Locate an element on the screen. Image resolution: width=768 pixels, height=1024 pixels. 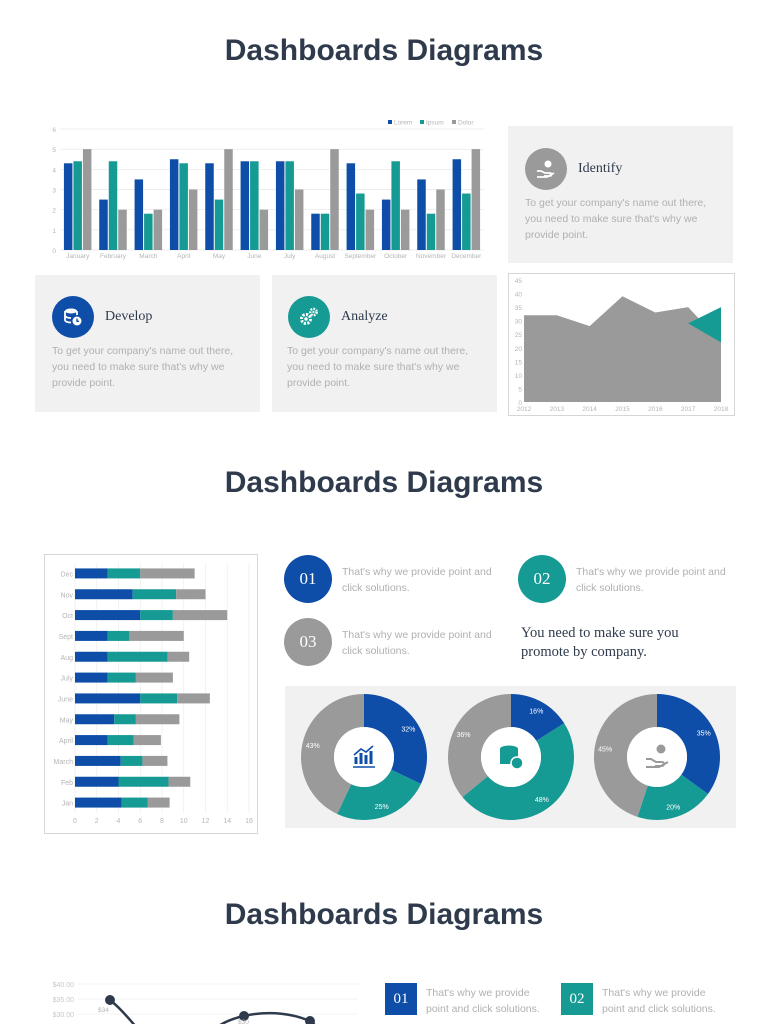
y-tick-label: 35 is located at coordinates (519, 308).